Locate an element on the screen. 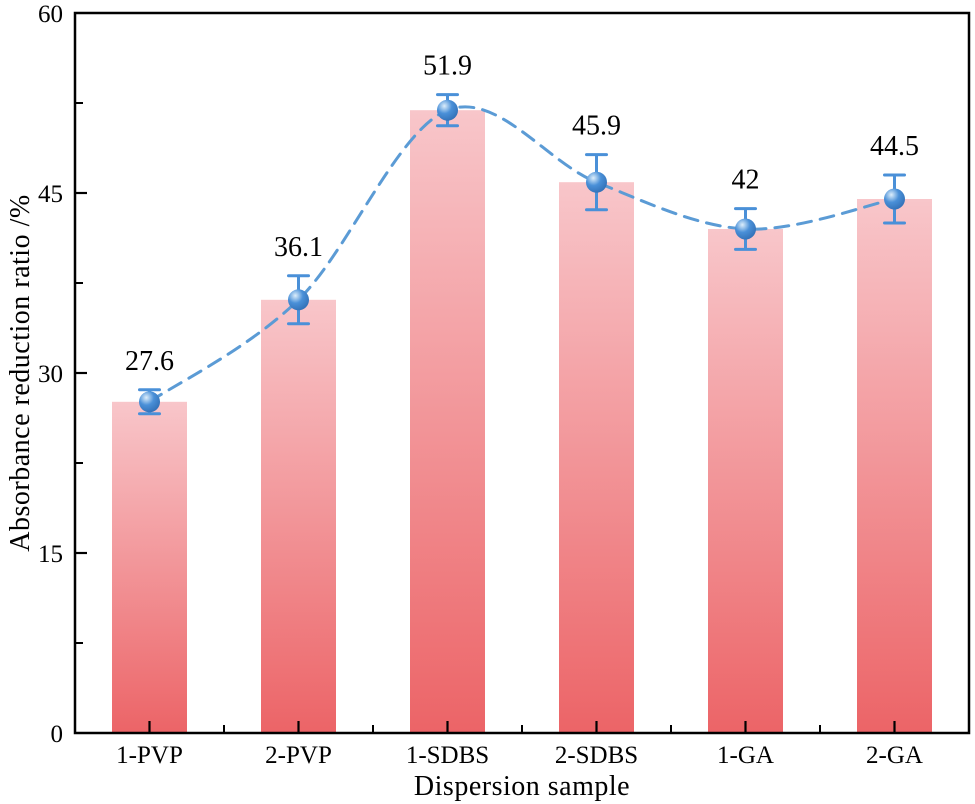 Image resolution: width=975 pixels, height=804 pixels. x-category-label: 2-PVP is located at coordinates (298, 755).